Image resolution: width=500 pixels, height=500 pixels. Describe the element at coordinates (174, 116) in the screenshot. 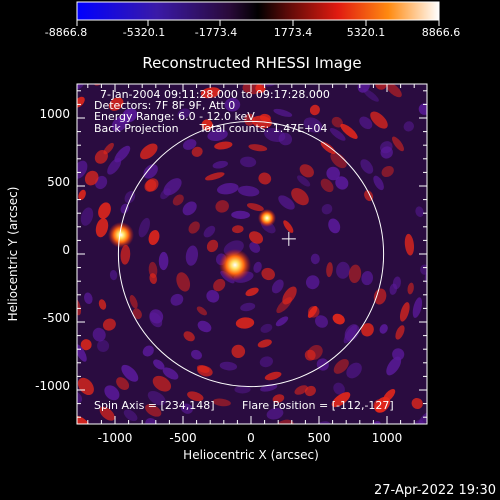

I see `info-energy-range: Energy Range: 6.0 - 12.0 keV` at that location.